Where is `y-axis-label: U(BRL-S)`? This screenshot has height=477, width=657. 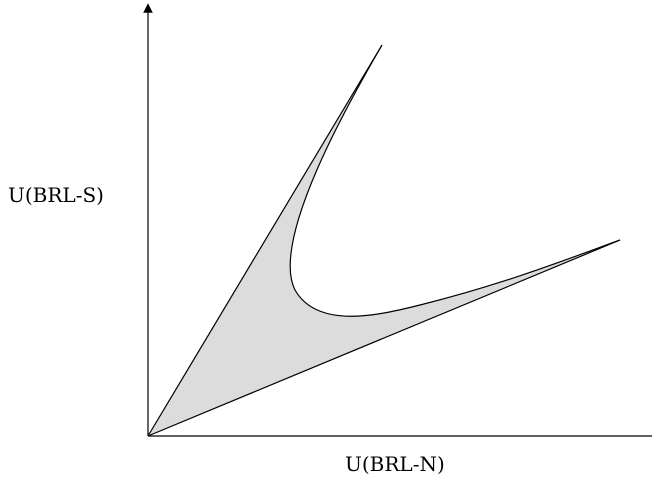 y-axis-label: U(BRL-S) is located at coordinates (56, 195).